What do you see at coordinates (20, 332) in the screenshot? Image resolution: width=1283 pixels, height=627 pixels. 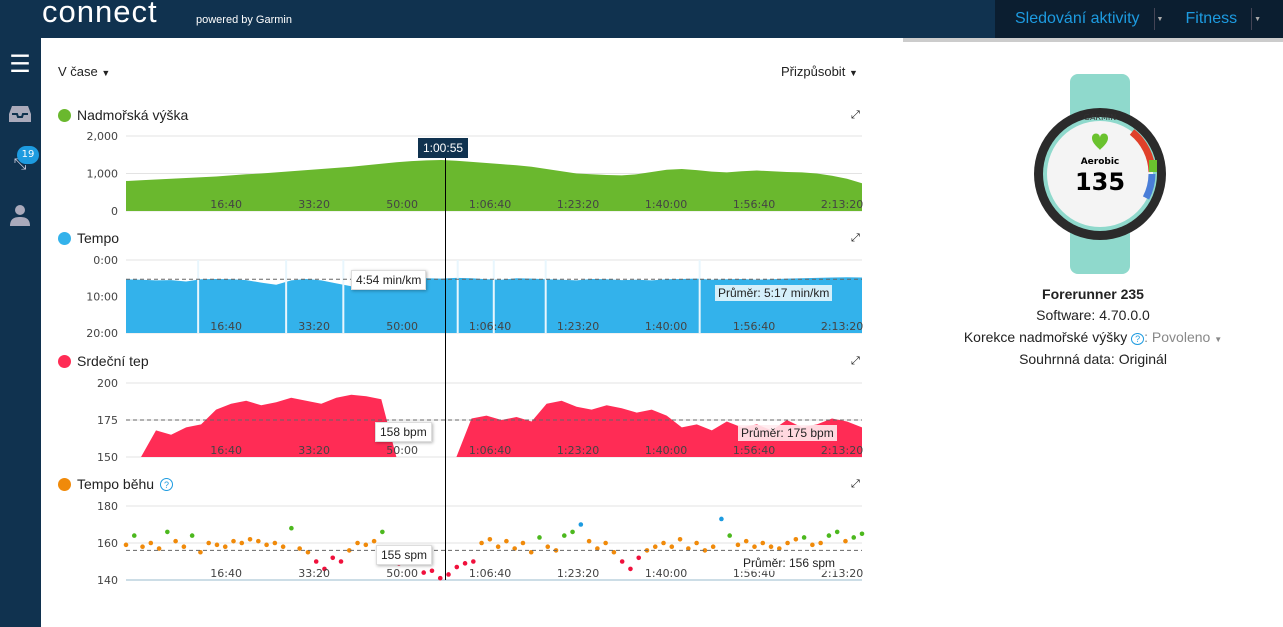 I see `sidebar: ☰ ⤡` at bounding box center [20, 332].